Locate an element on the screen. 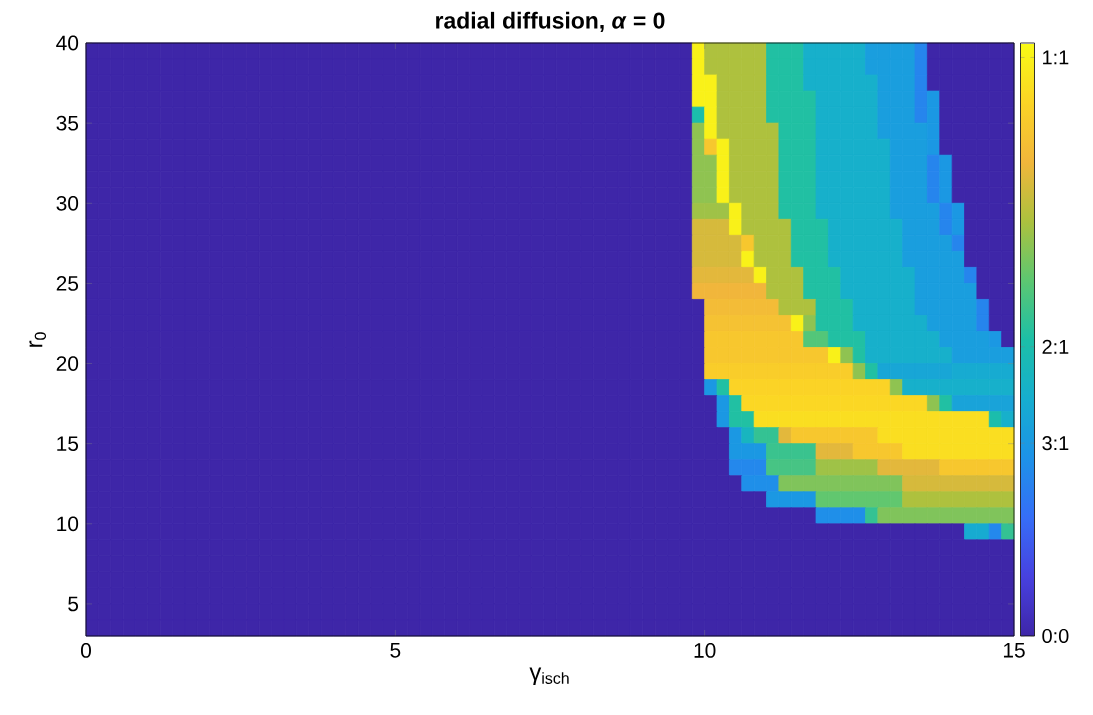  x-tick-label: 15 is located at coordinates (1014, 650).